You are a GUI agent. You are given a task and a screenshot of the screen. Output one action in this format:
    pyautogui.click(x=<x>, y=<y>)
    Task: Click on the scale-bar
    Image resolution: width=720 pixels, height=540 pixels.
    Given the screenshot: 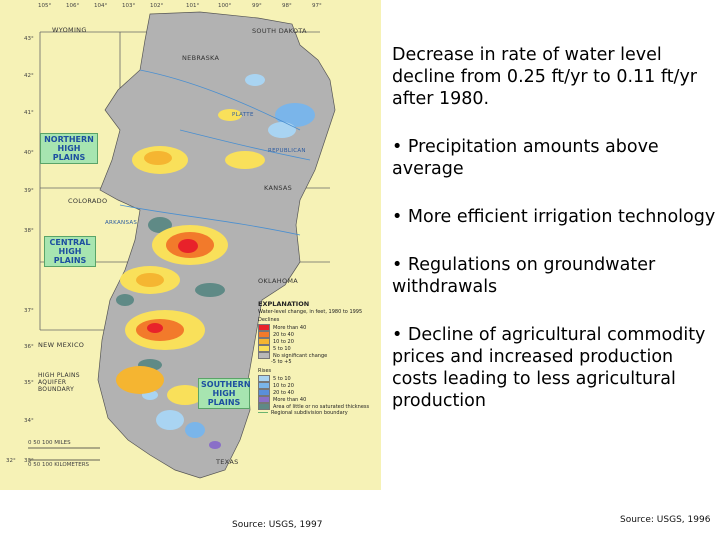 What is the action you would take?
    pyautogui.click(x=64, y=454)
    